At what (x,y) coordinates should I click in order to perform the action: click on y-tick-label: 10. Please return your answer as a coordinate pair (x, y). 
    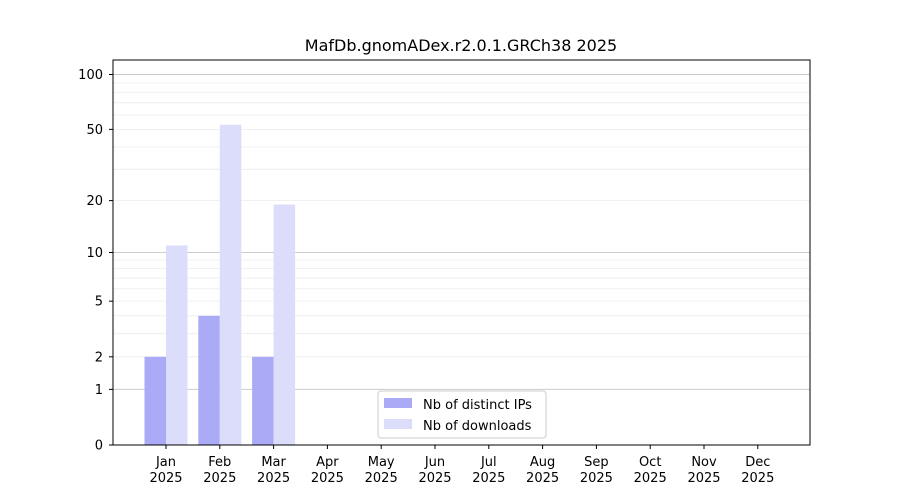
    Looking at the image, I should click on (94, 253).